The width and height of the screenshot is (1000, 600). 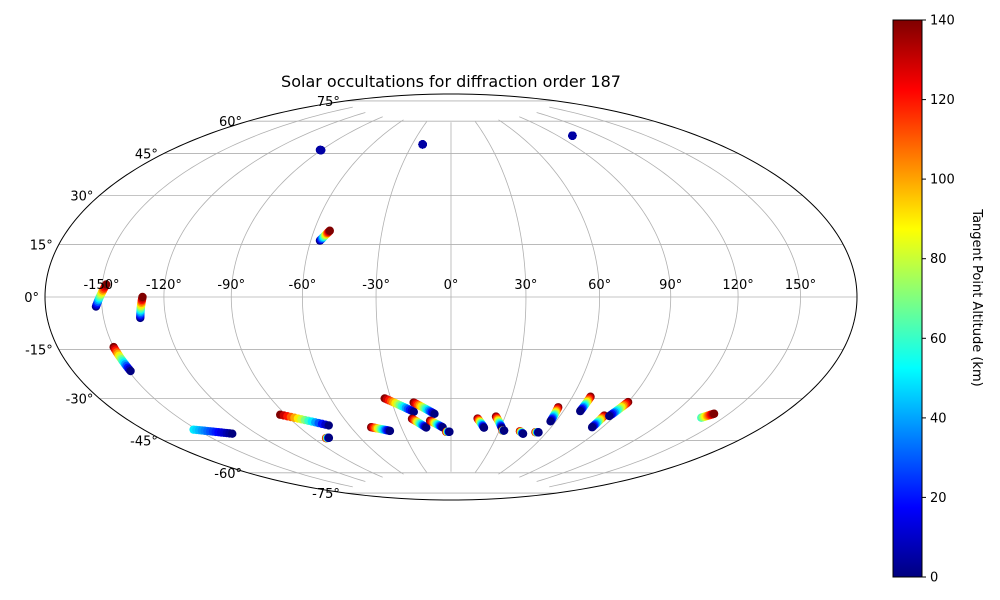 What do you see at coordinates (228, 474) in the screenshot?
I see `latitude-tick-label: -60°` at bounding box center [228, 474].